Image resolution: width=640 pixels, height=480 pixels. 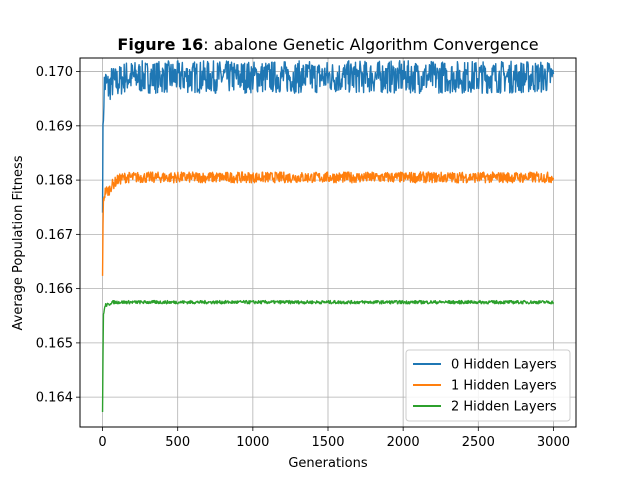 I want to click on y-axis-label: Average Population Fitness, so click(x=18, y=242).